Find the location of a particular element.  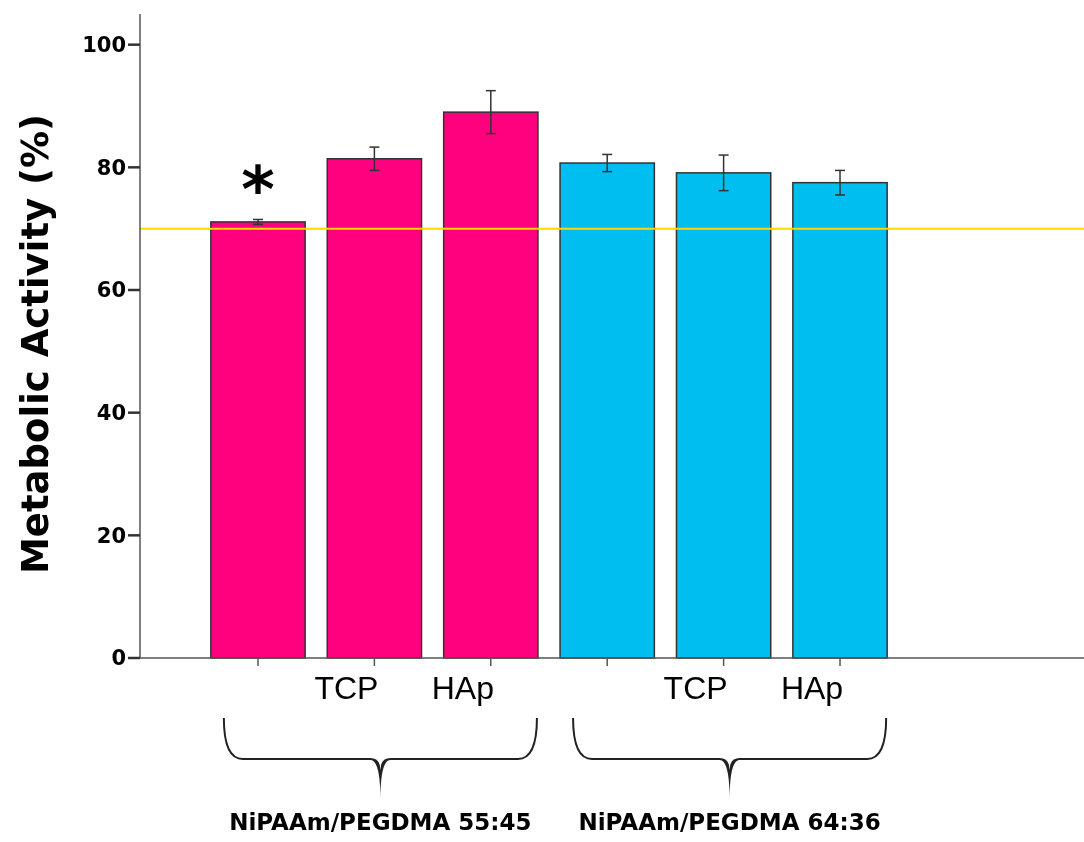

y-tick-label: 80 is located at coordinates (111, 167).